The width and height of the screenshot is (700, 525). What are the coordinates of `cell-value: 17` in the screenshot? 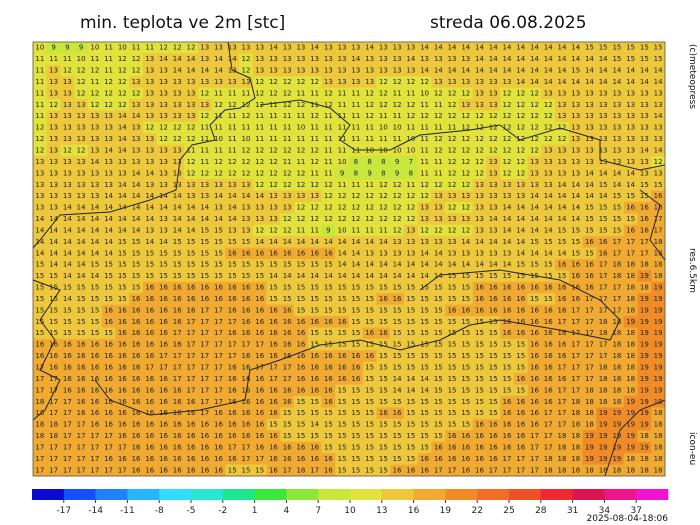 It's located at (81, 459).